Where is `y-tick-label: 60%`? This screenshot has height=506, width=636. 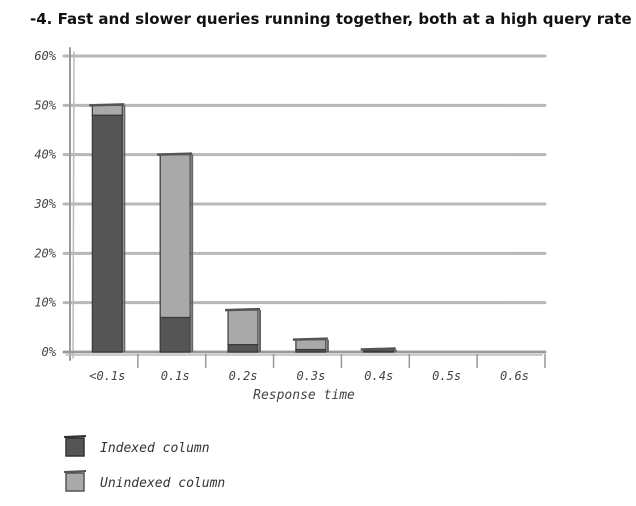 y-tick-label: 60% is located at coordinates (45, 56).